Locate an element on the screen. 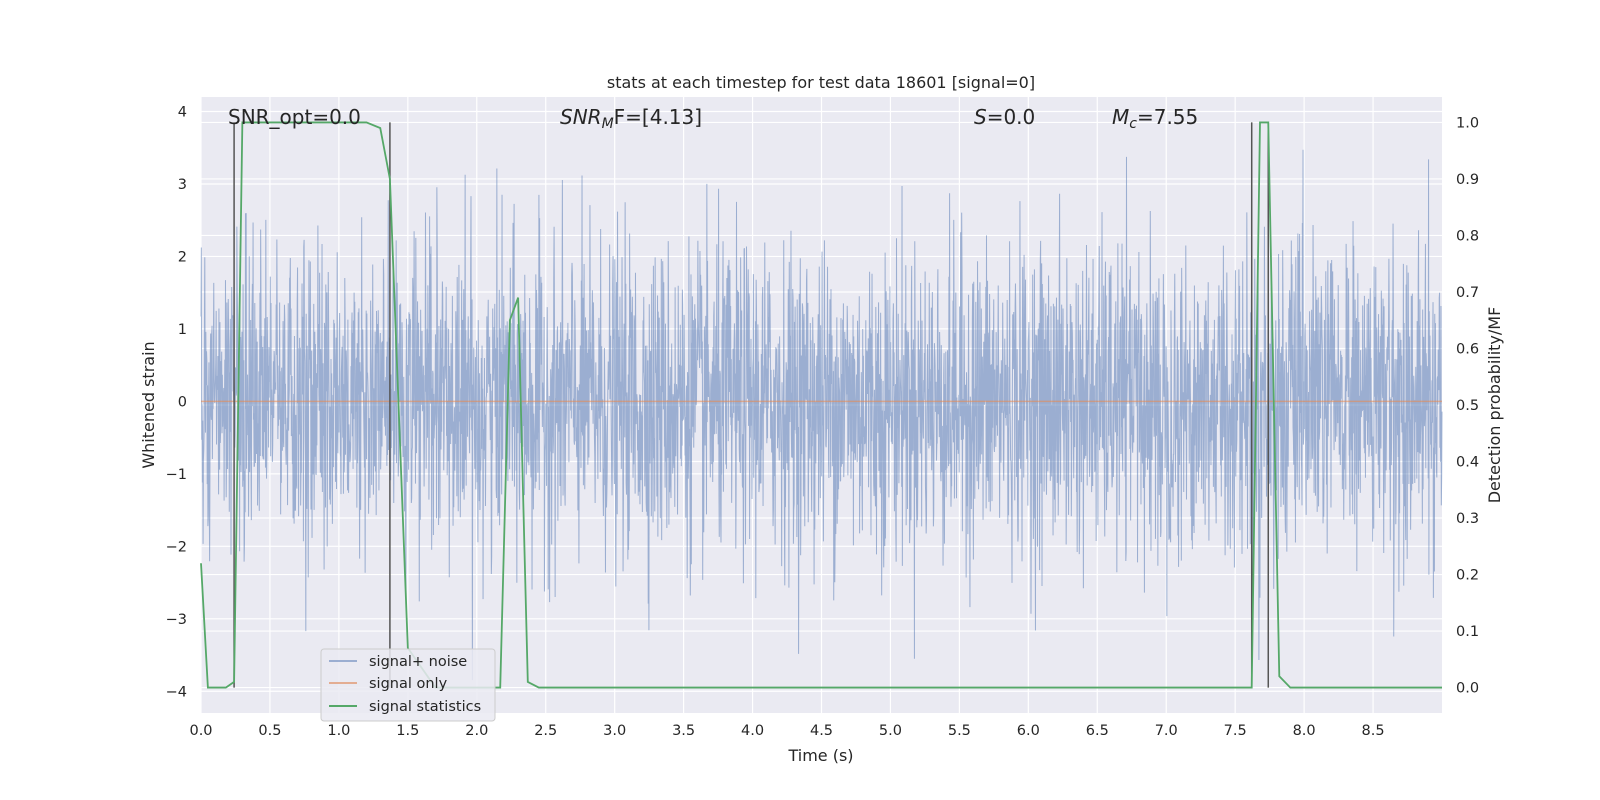  y-axis-label-left: Whitened strain is located at coordinates (148, 404).